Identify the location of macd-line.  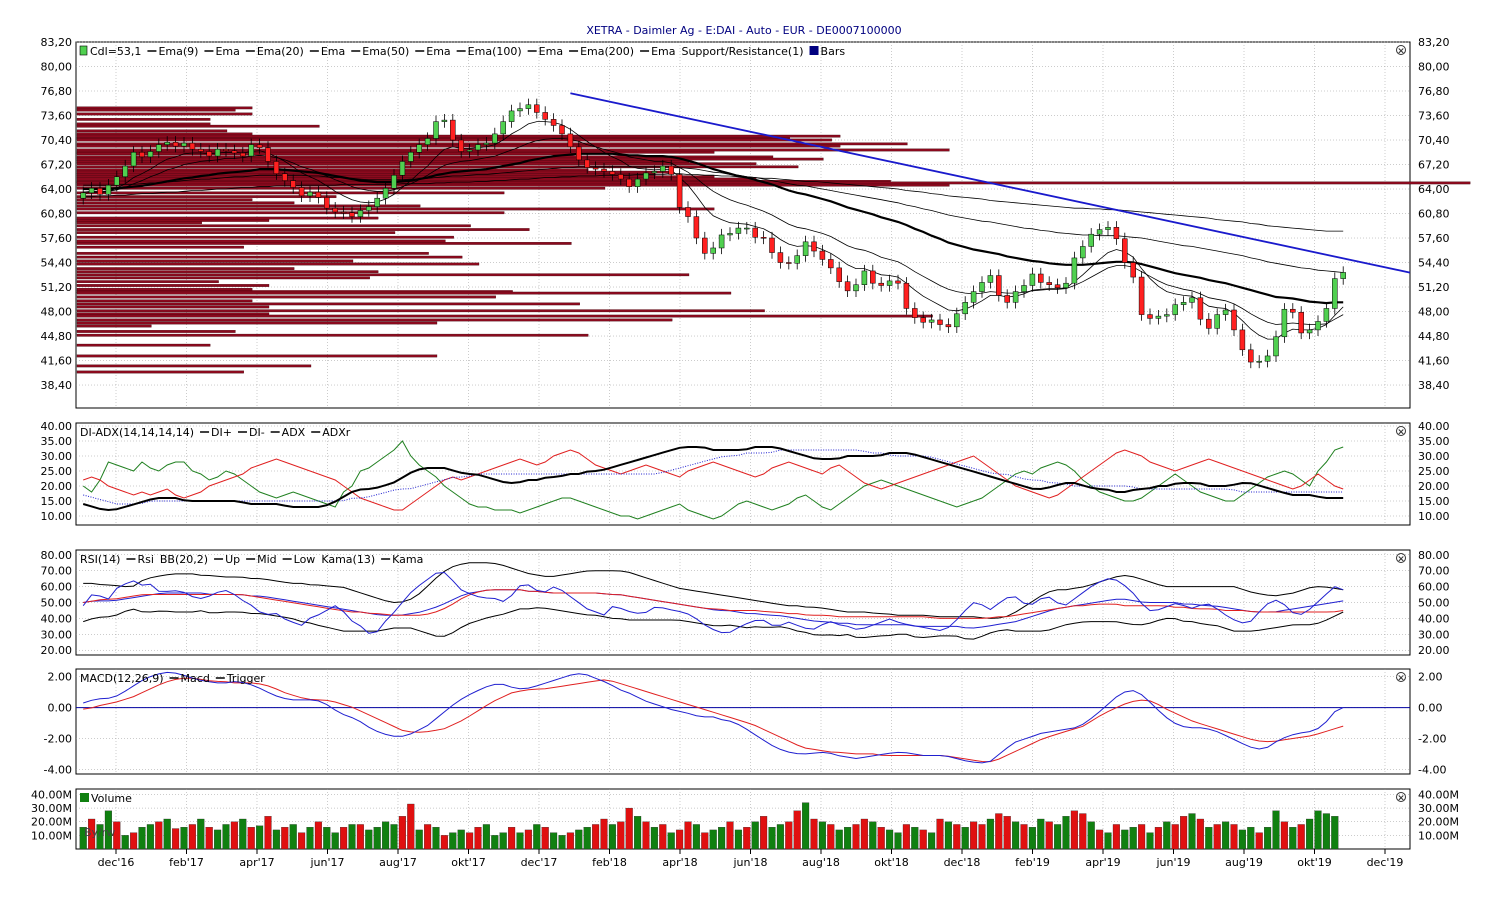
(713, 717).